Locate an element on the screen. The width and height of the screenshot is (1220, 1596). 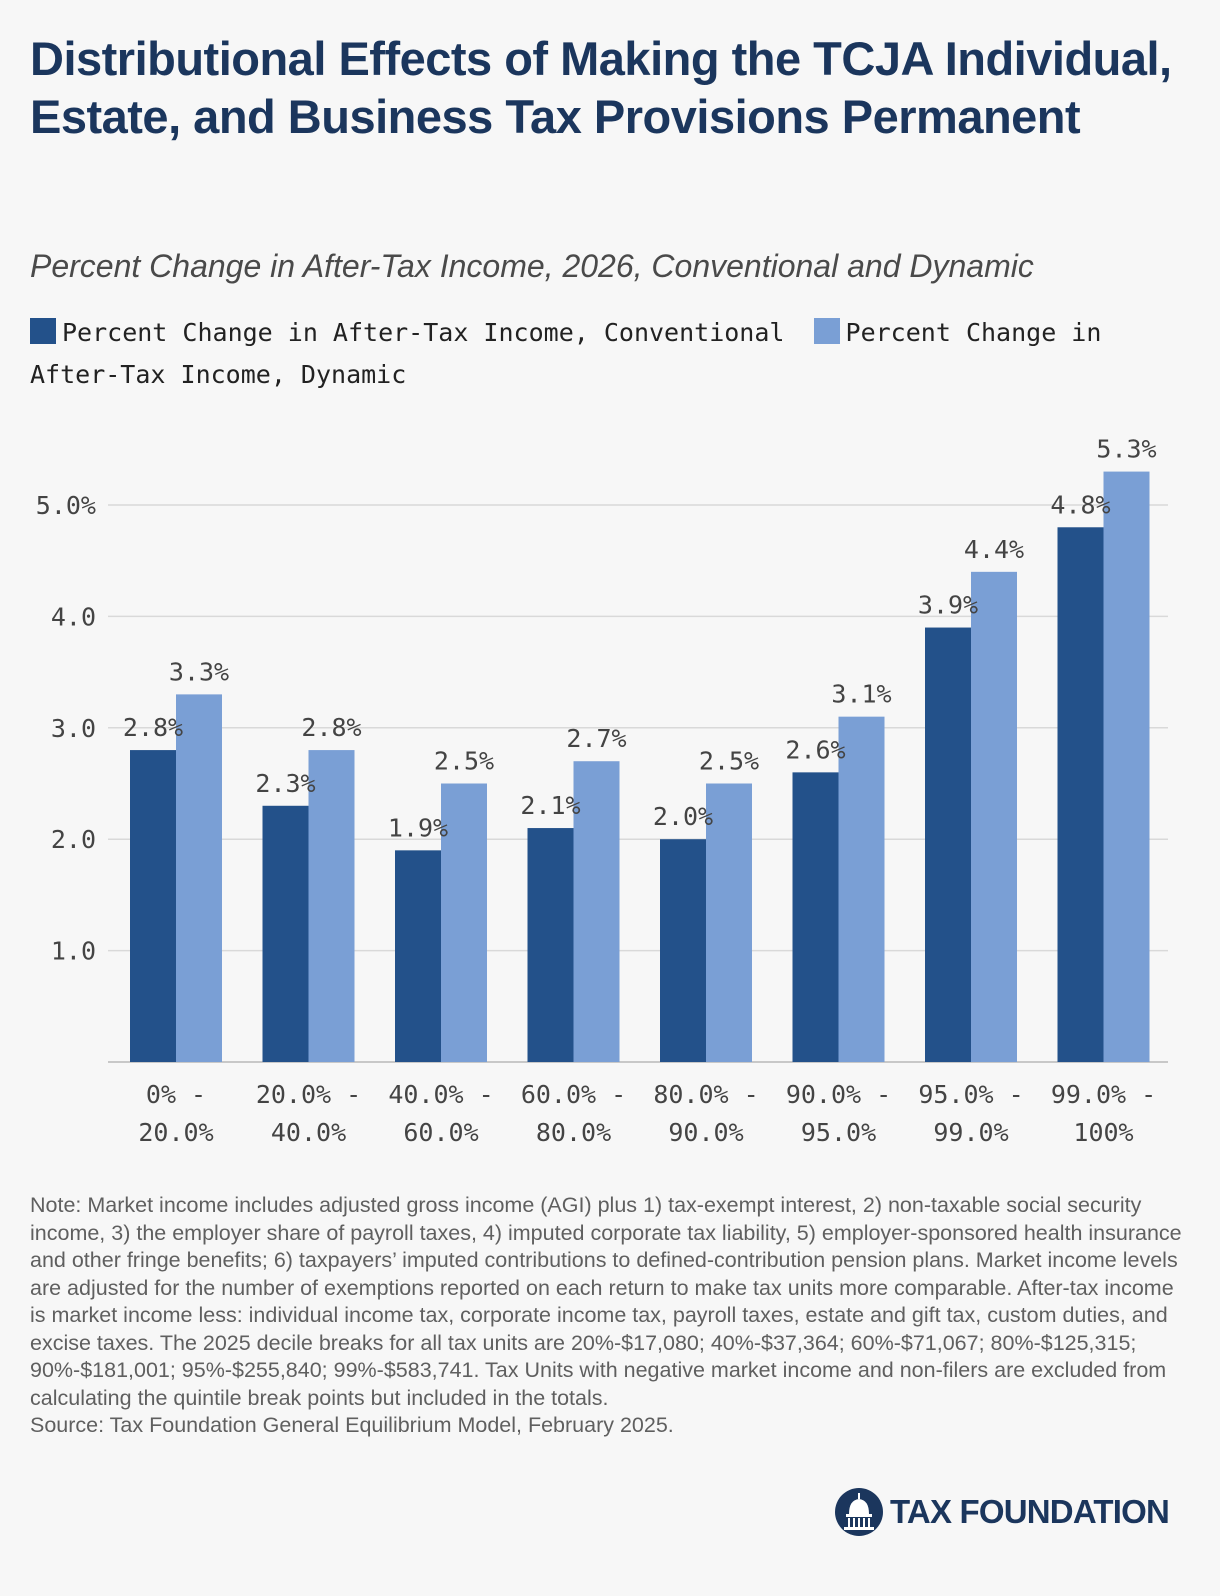
x-tick-label: 95.0% - is located at coordinates (970, 1094).